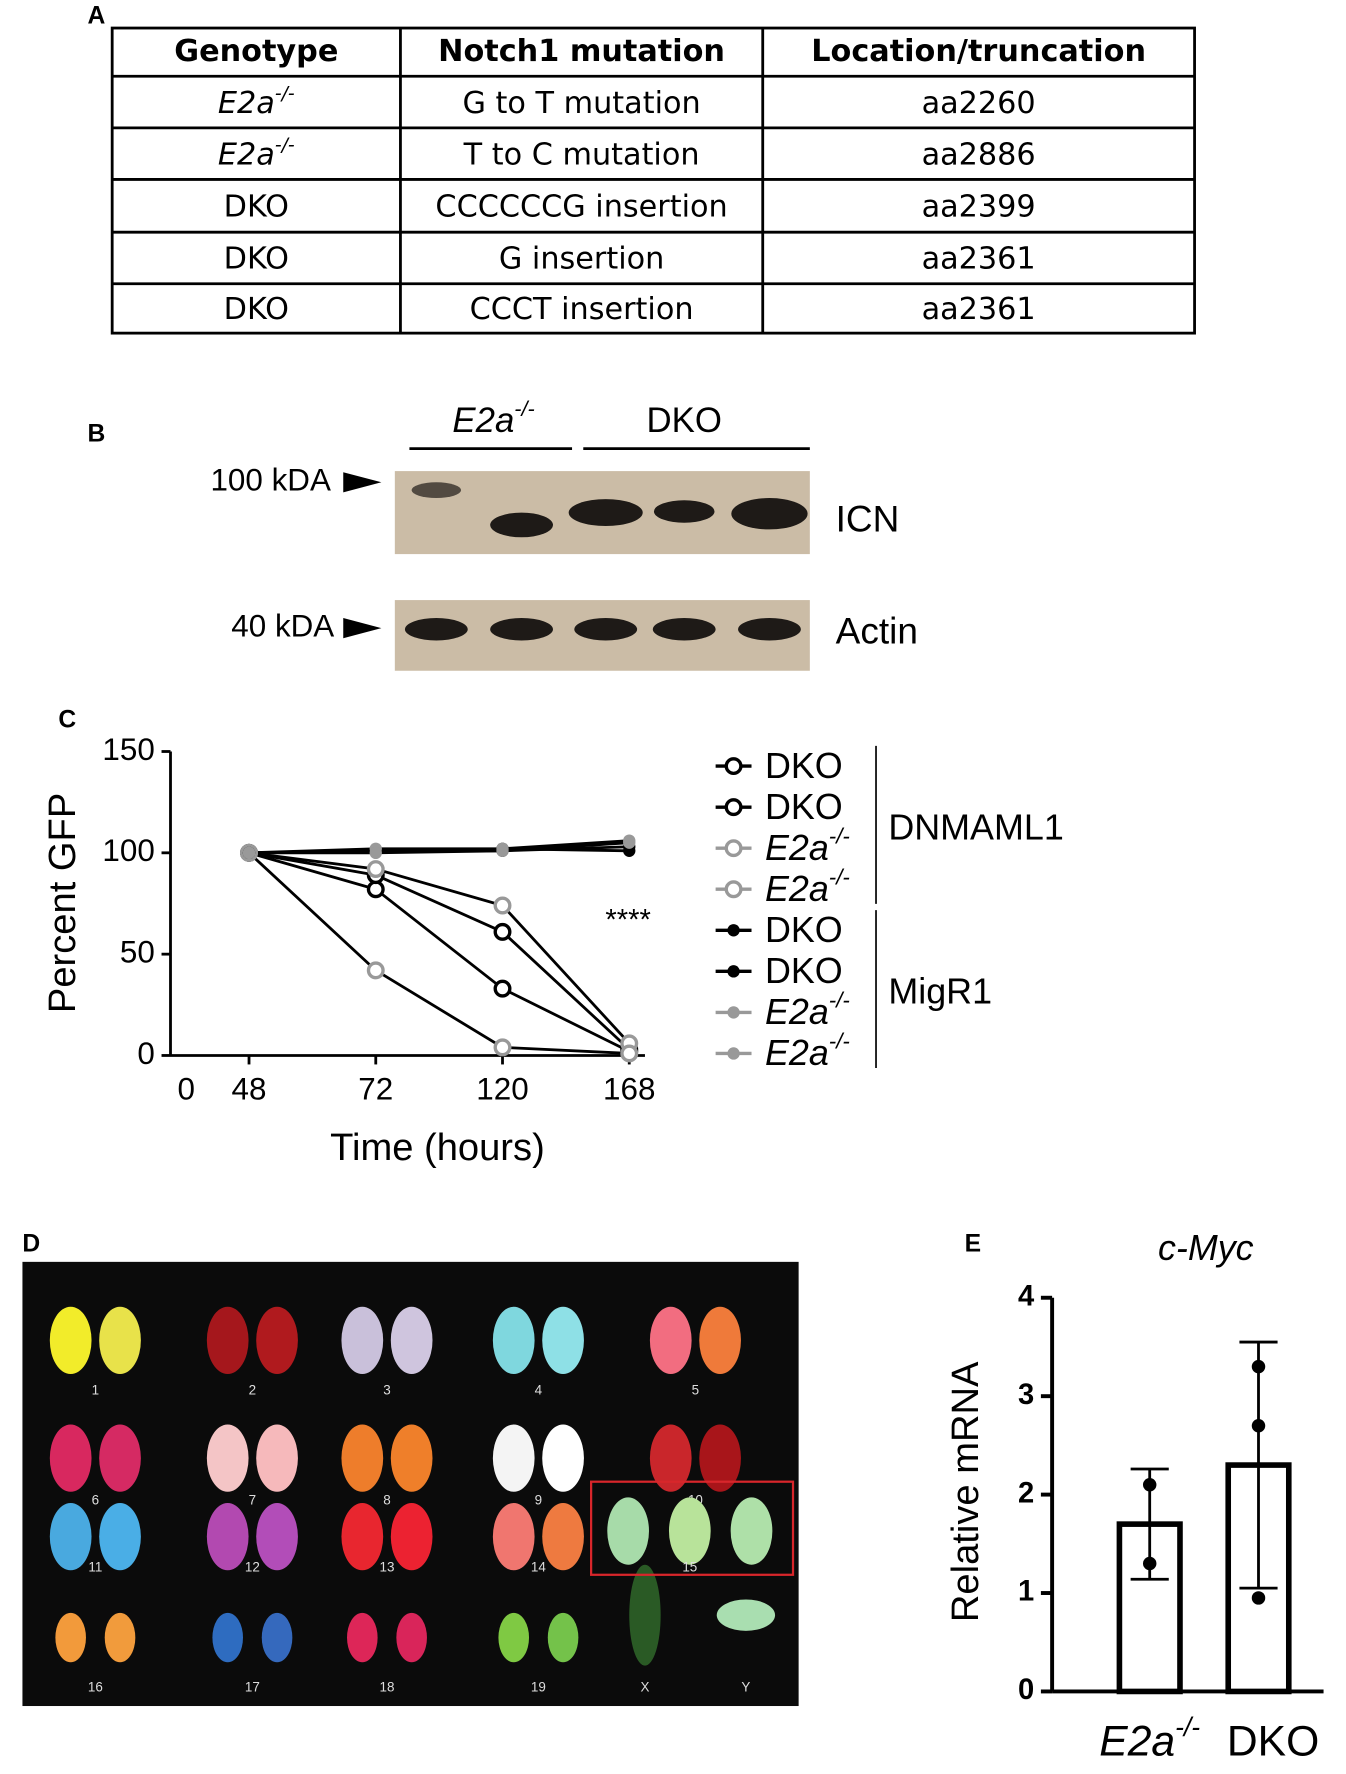 This screenshot has width=1346, height=1774. What do you see at coordinates (128, 749) in the screenshot?
I see `y-tick-label: 150` at bounding box center [128, 749].